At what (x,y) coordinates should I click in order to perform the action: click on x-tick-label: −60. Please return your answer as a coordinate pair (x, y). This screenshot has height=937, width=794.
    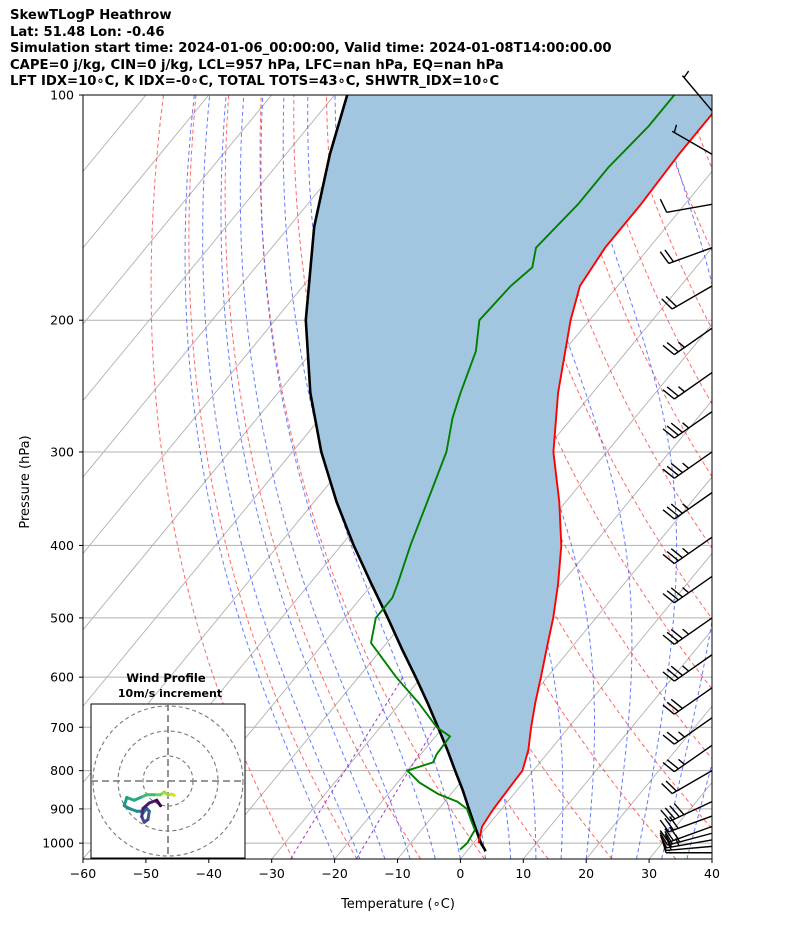
    Looking at the image, I should click on (83, 873).